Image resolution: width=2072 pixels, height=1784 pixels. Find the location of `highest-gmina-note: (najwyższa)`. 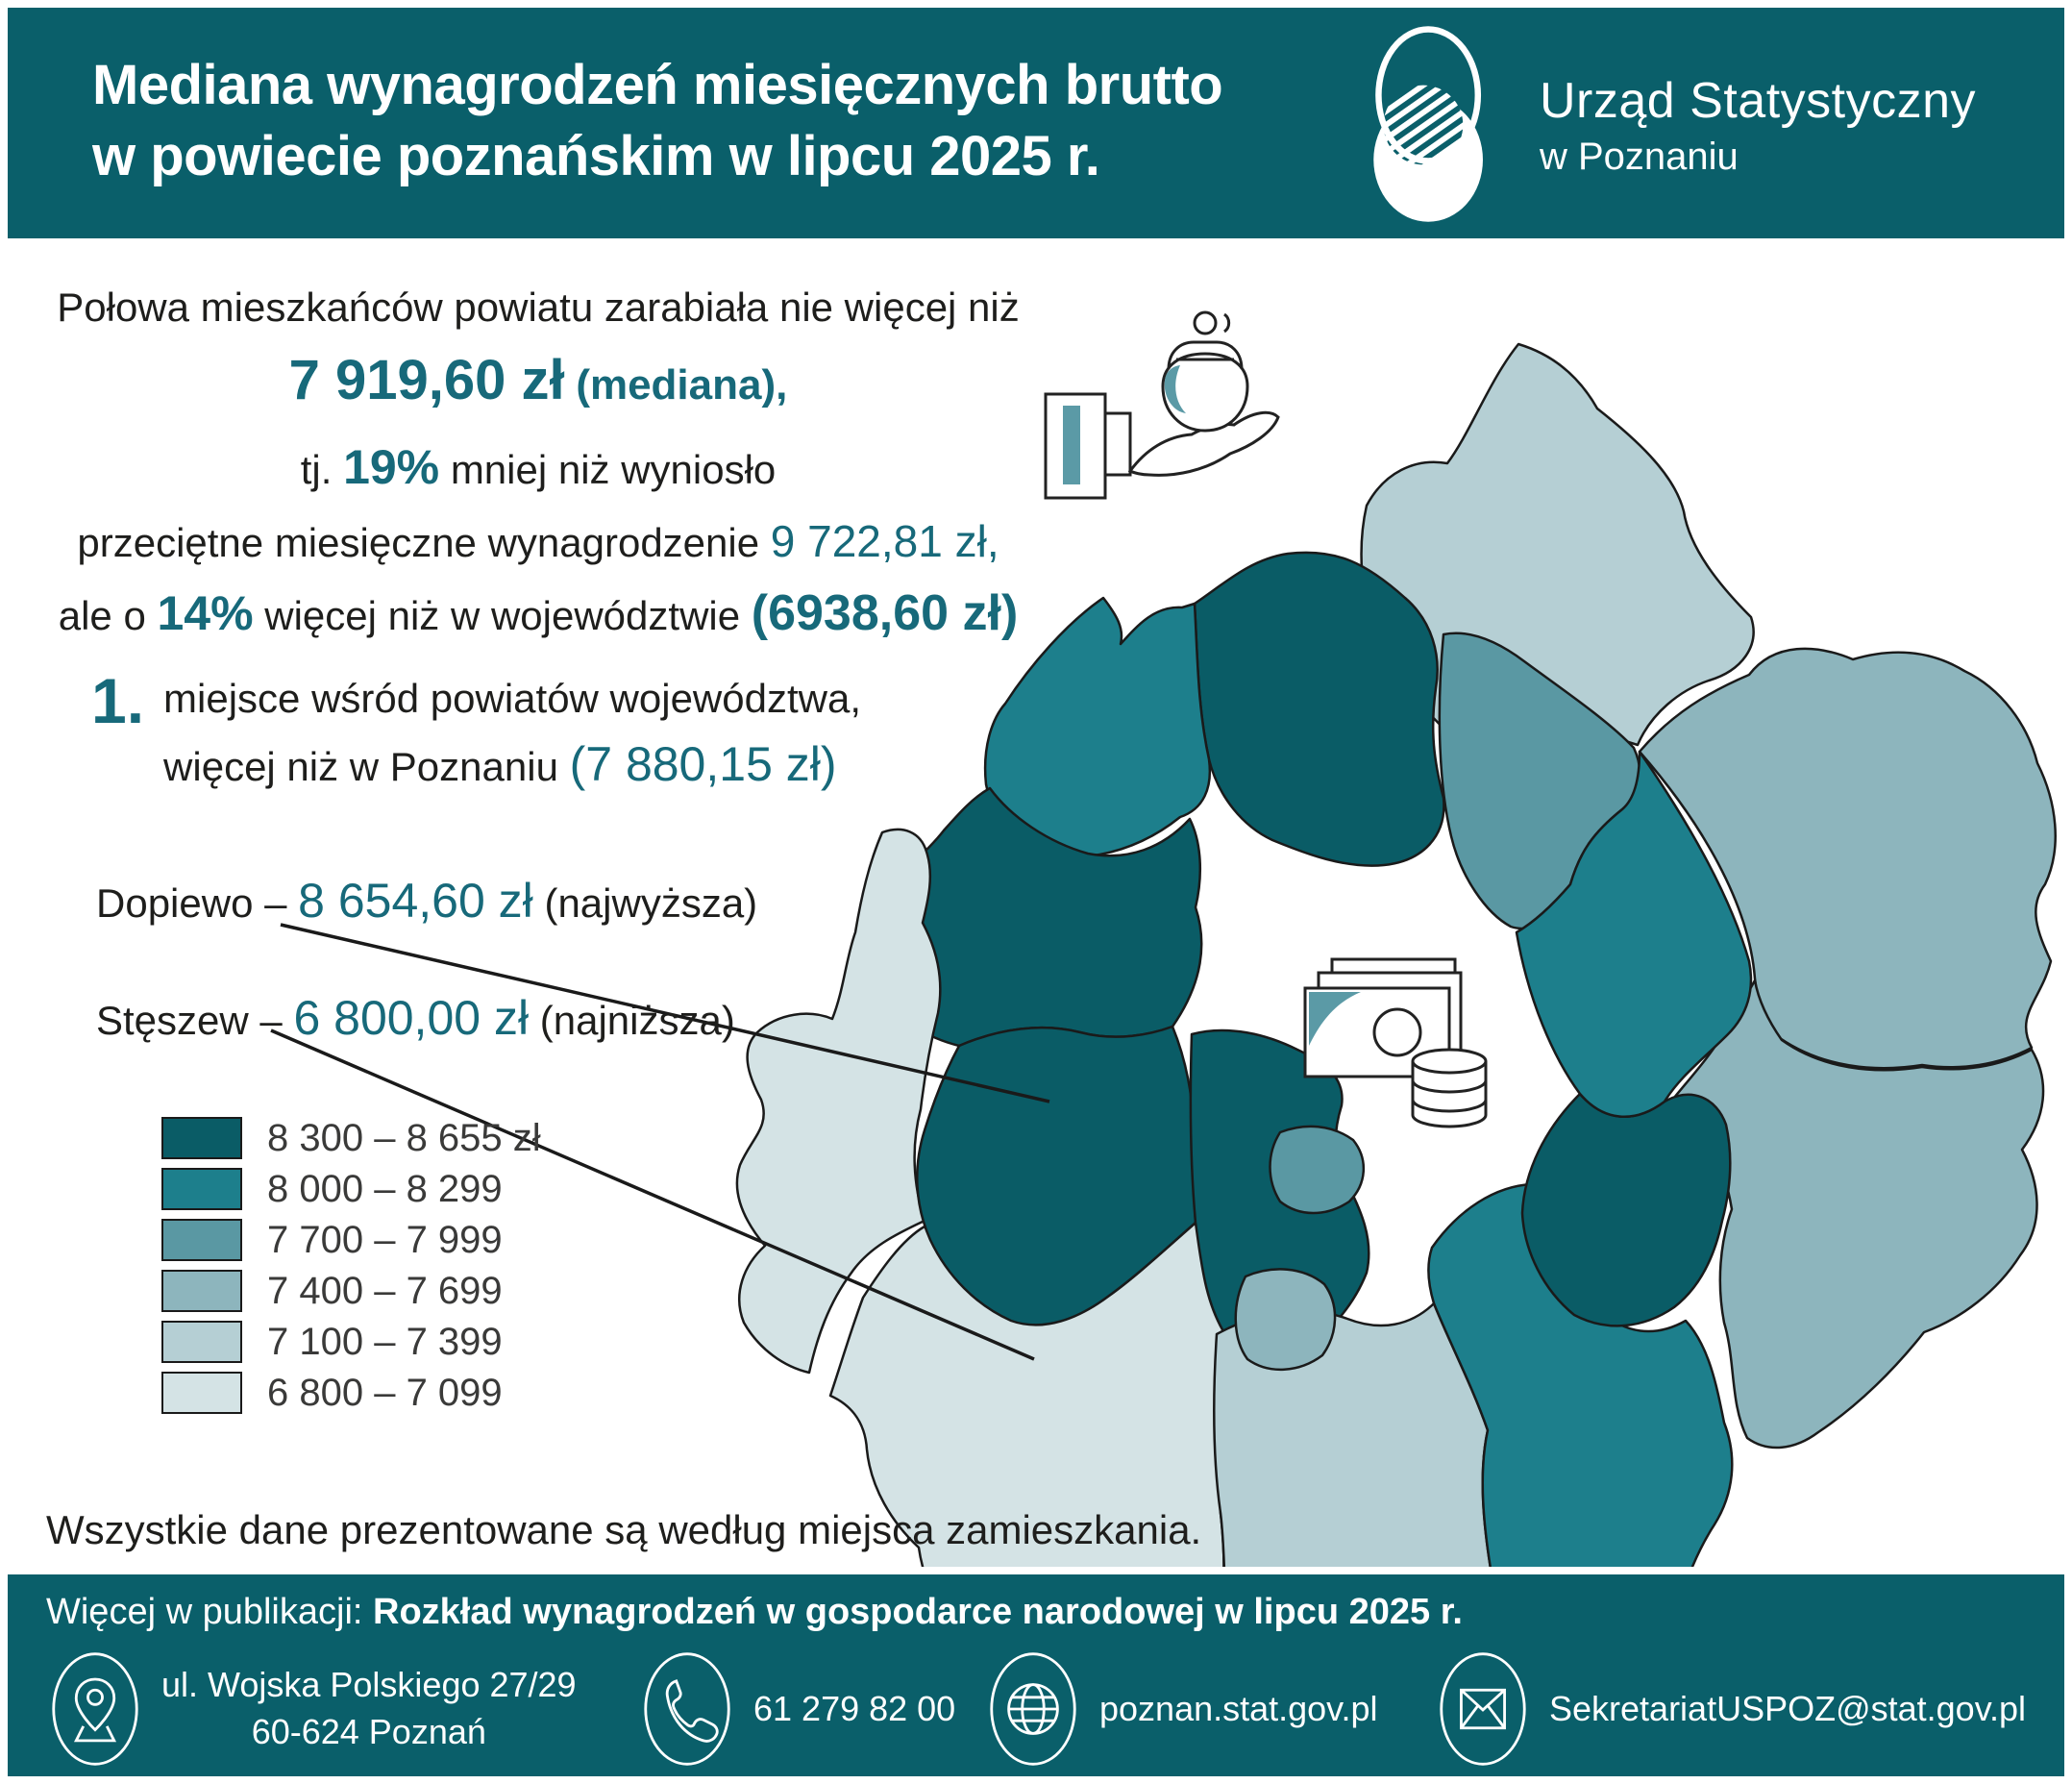

highest-gmina-note: (najwyższa) is located at coordinates (651, 903).